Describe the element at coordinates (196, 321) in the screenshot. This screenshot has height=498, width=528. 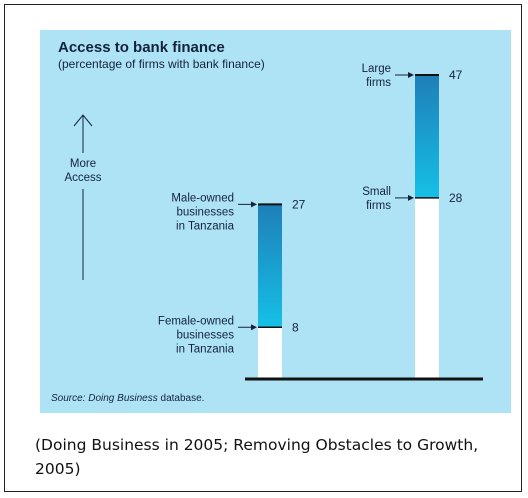
I see `bar-0-low-label-line-1: Female-owned` at that location.